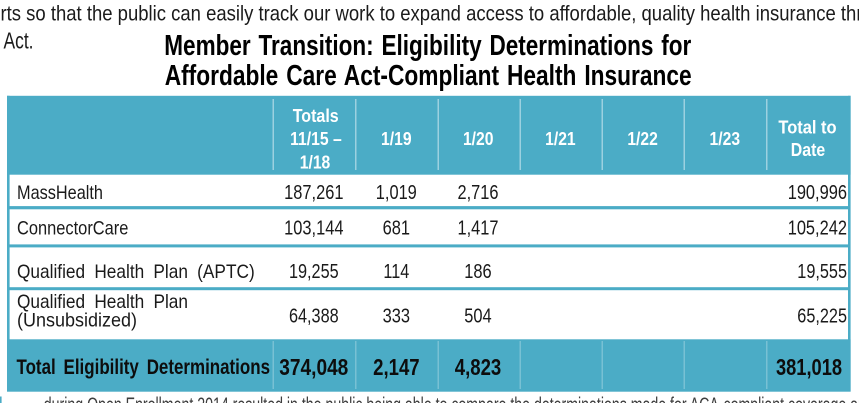  I want to click on svg-text: 1/21, so click(560, 138).